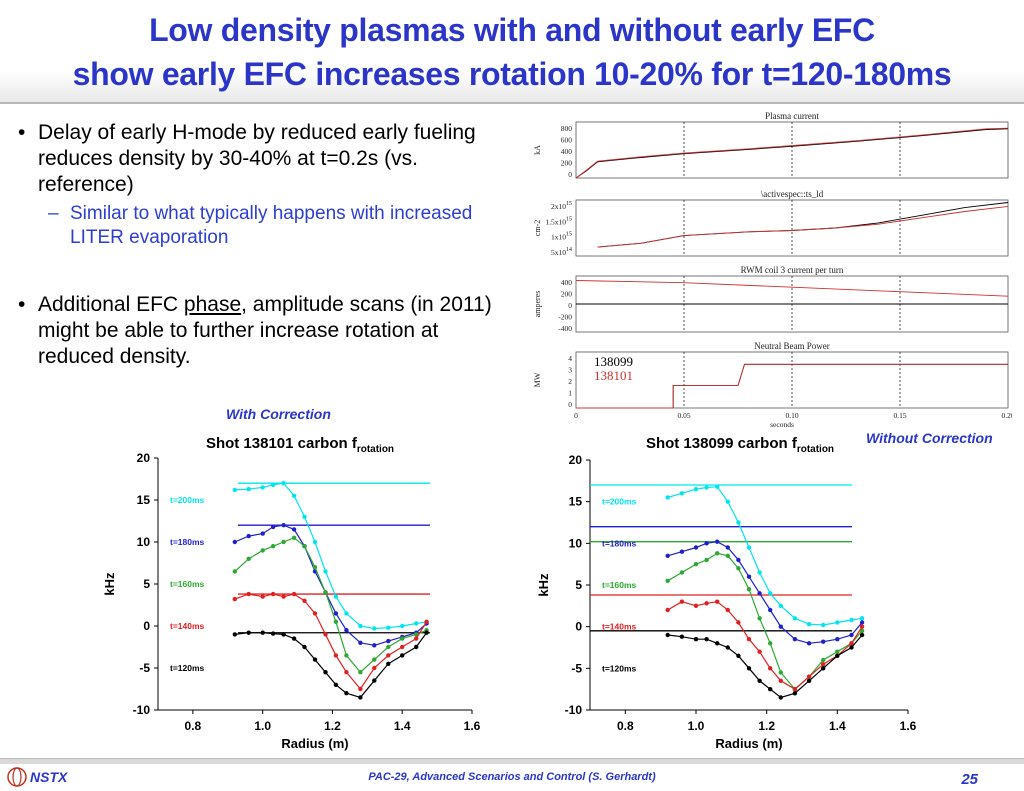  Describe the element at coordinates (570, 404) in the screenshot. I see `trace-ytick-label: 0` at that location.